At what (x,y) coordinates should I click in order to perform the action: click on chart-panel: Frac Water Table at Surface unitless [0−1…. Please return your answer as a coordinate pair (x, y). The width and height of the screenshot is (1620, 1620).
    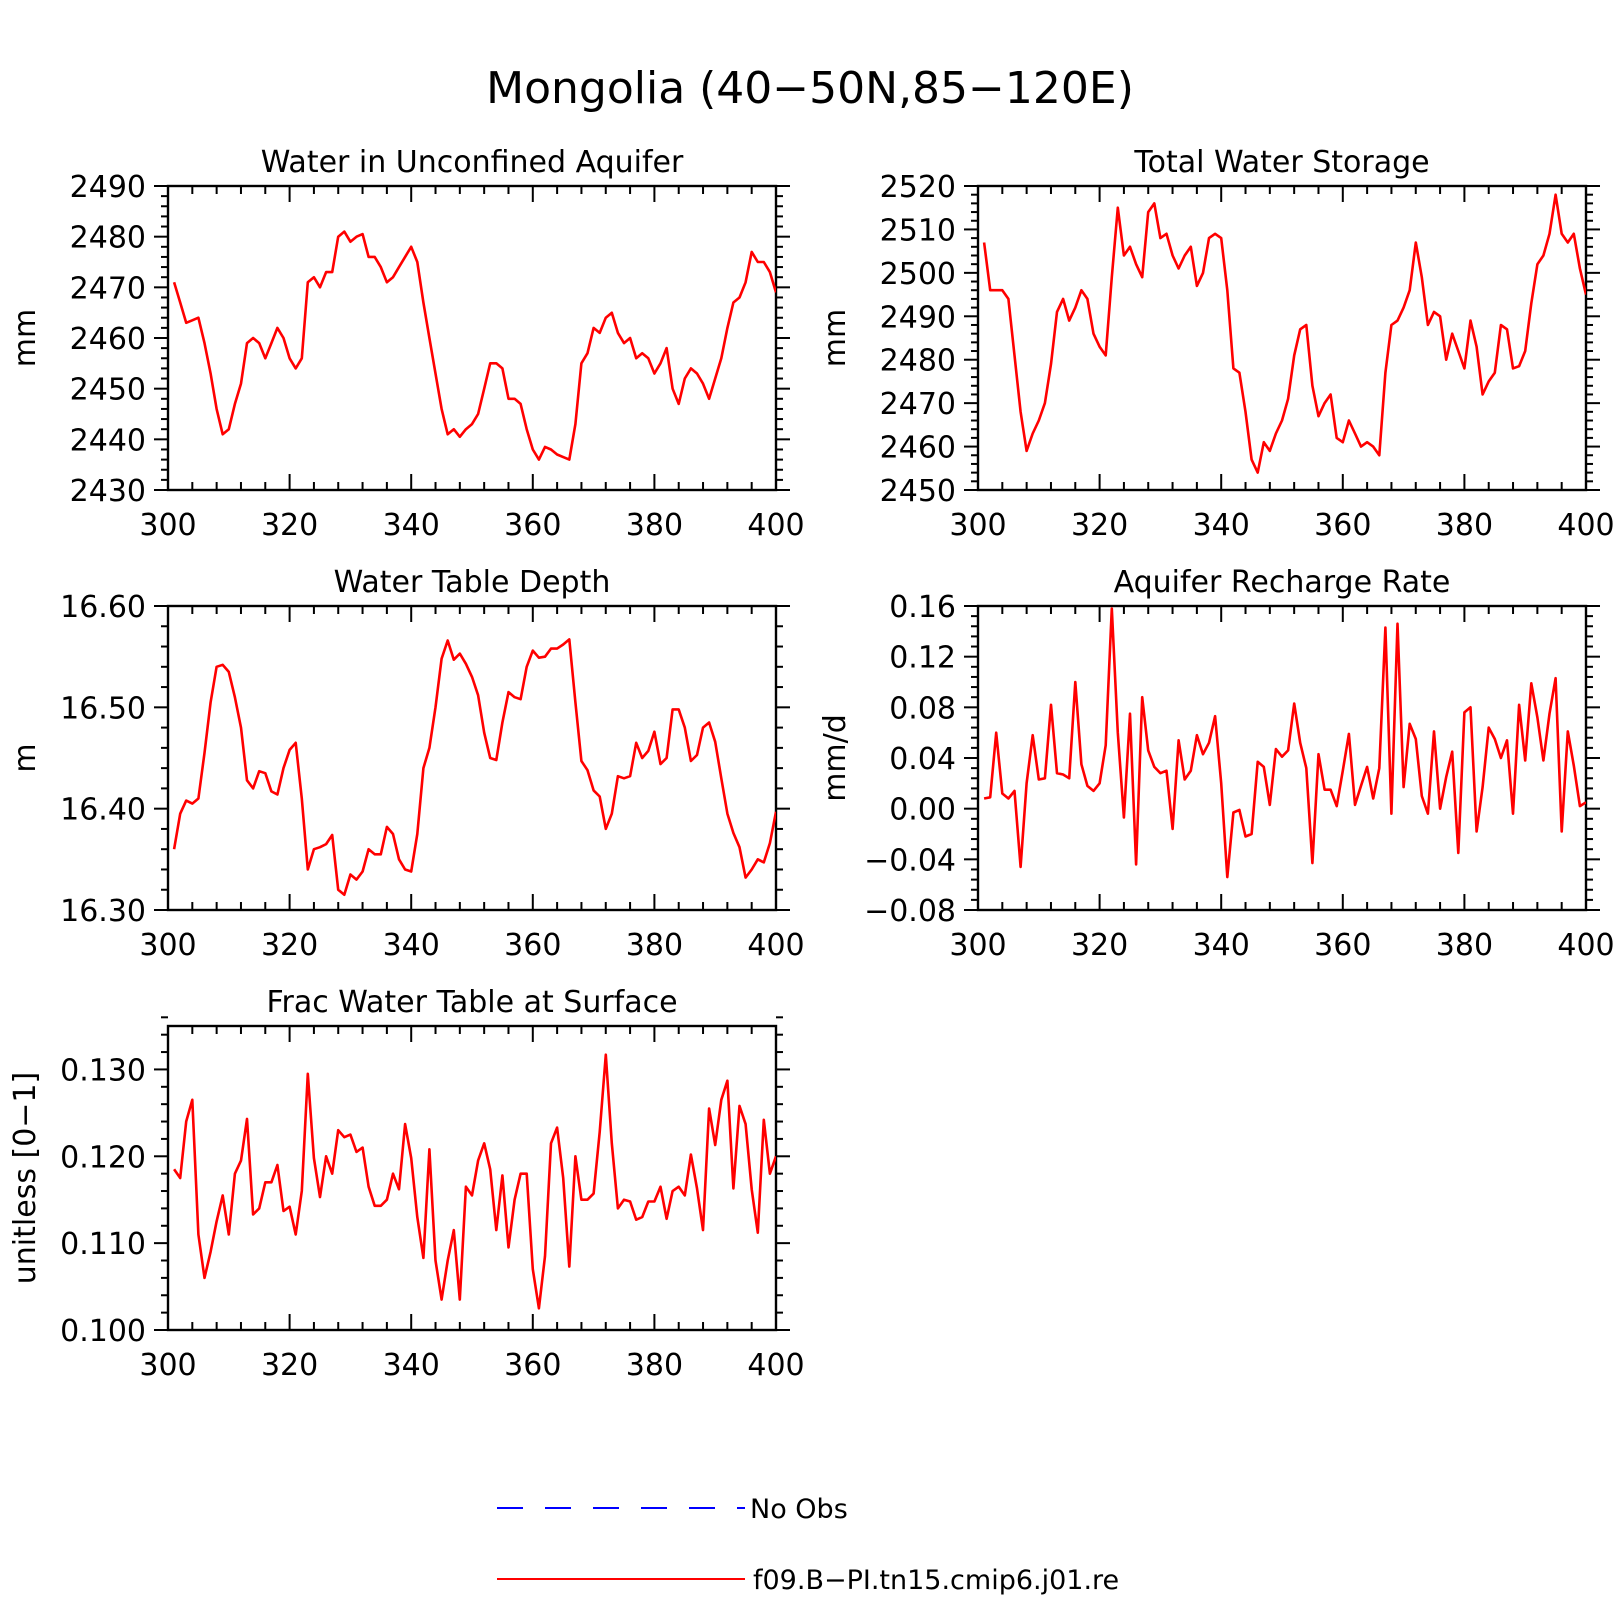
    Looking at the image, I should click on (406, 1184).